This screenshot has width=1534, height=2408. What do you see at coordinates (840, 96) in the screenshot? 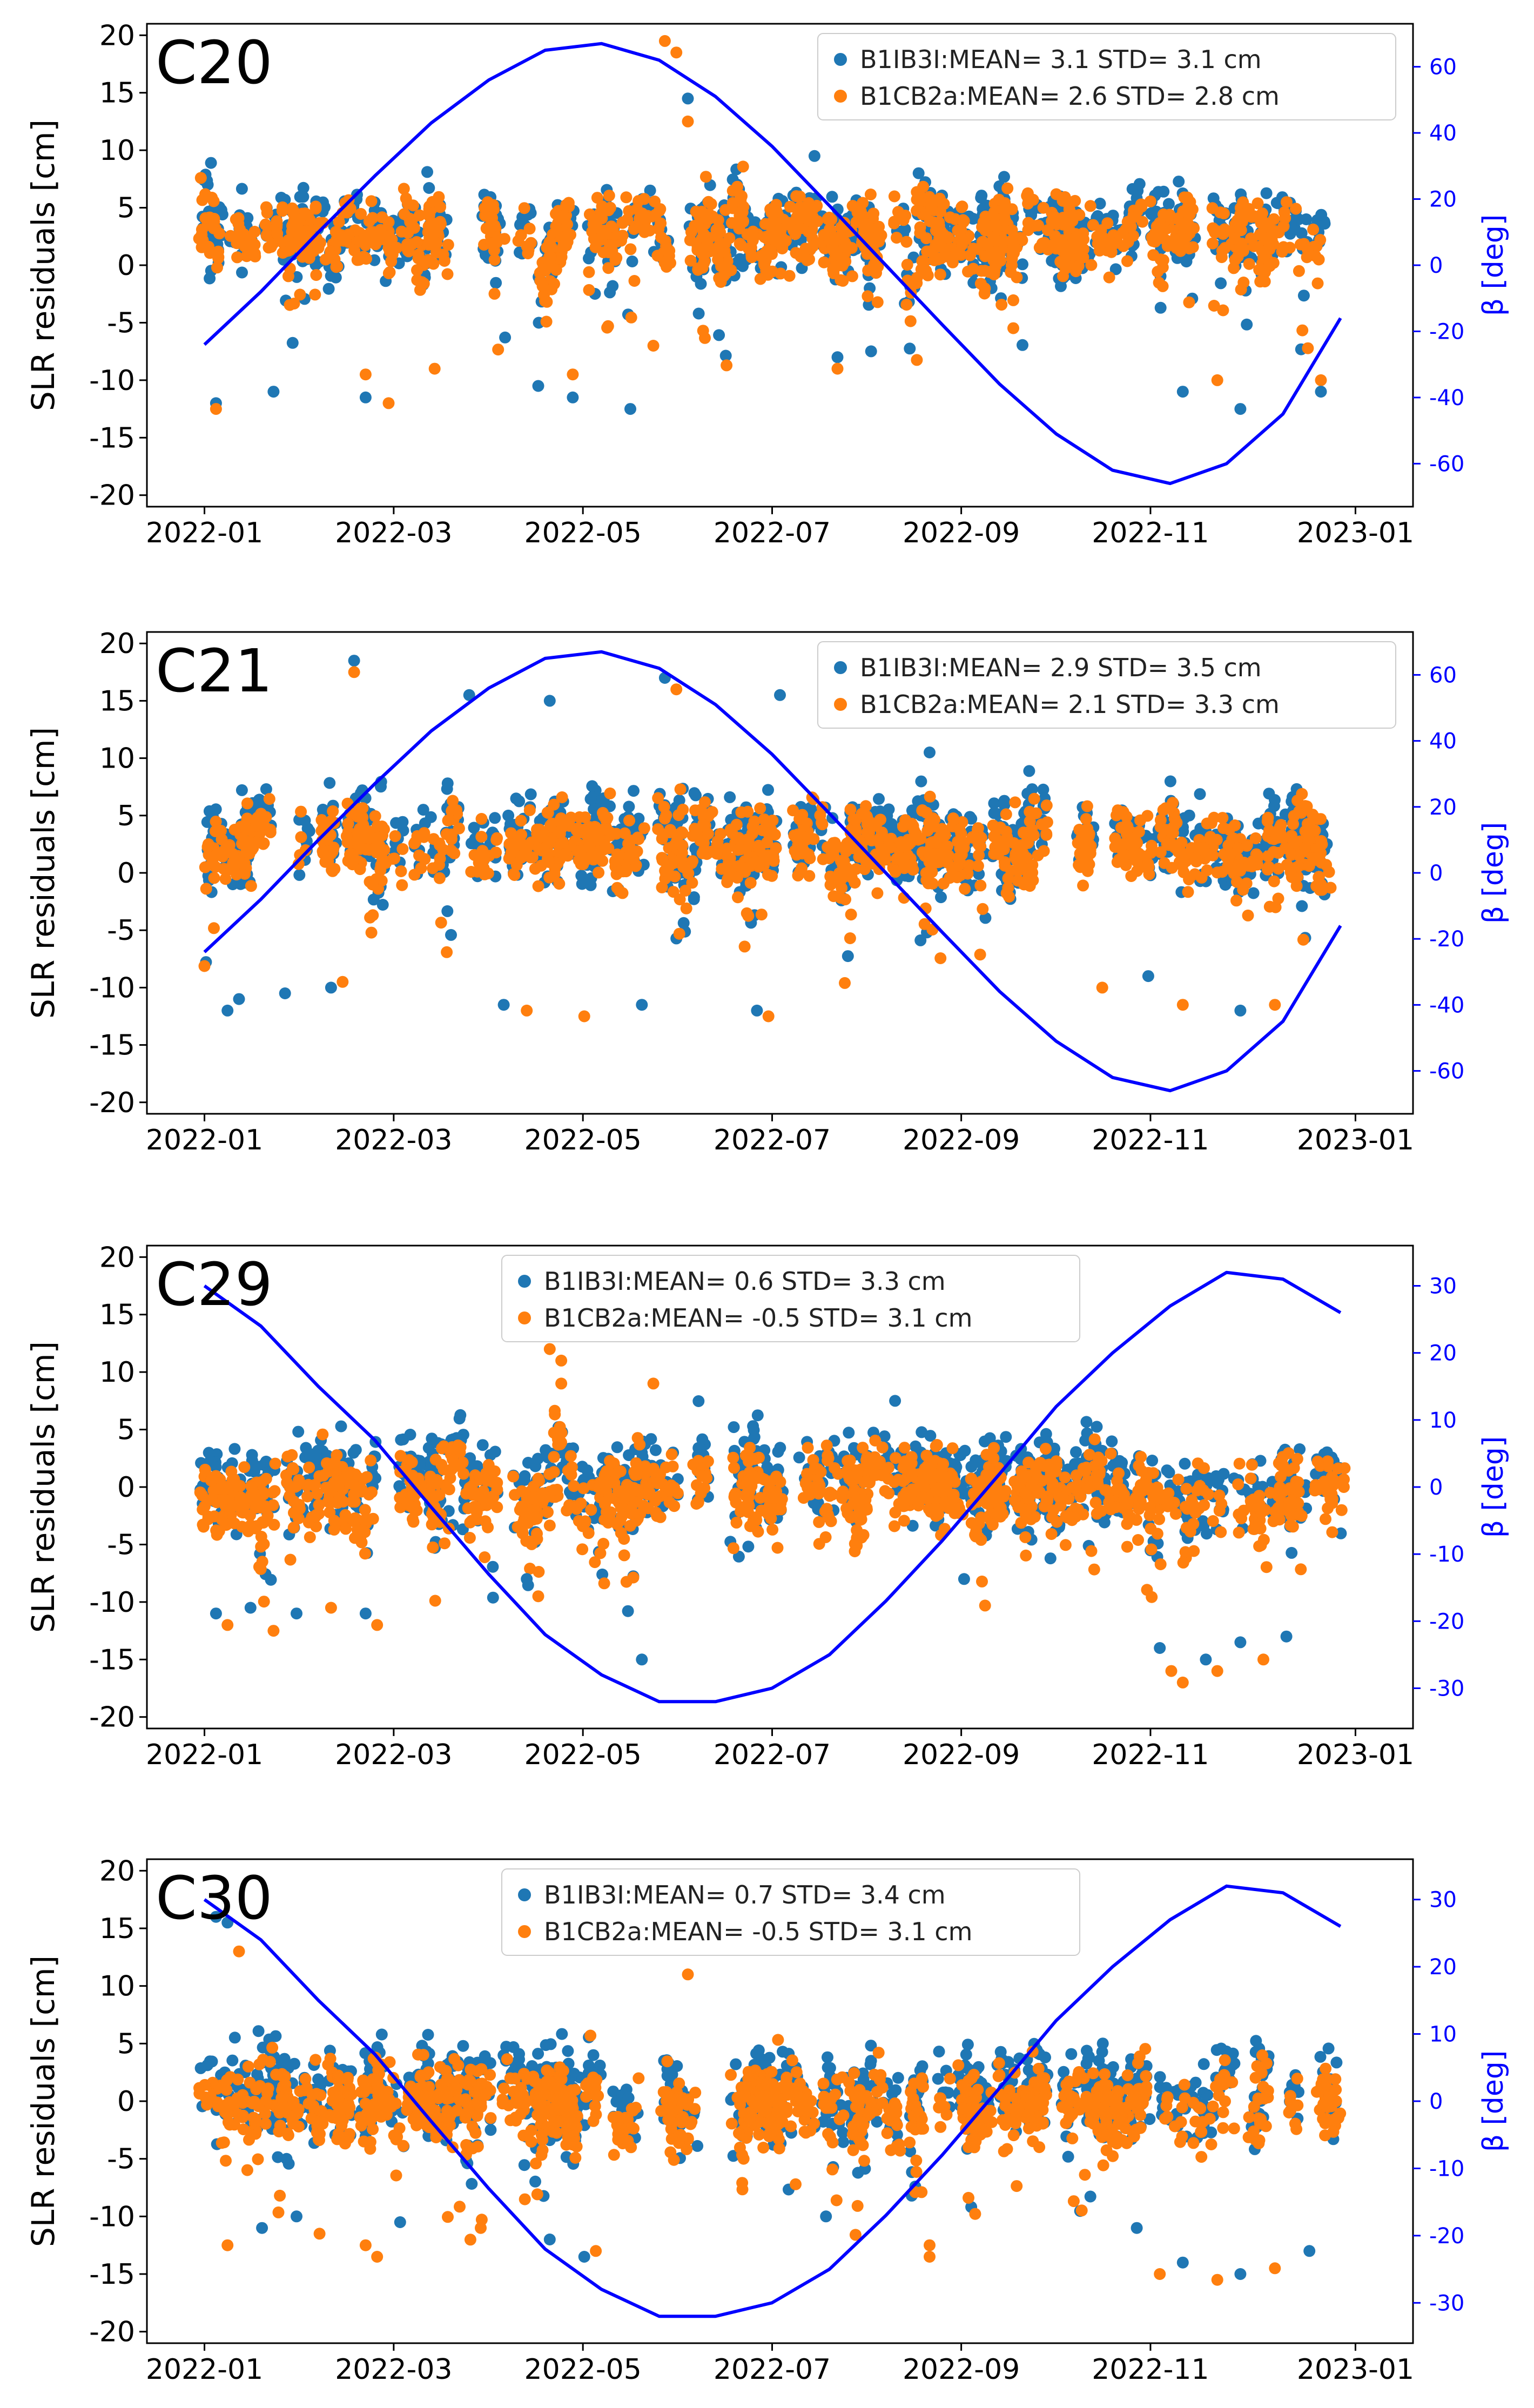
I see `legend-marker-b1cb2a` at bounding box center [840, 96].